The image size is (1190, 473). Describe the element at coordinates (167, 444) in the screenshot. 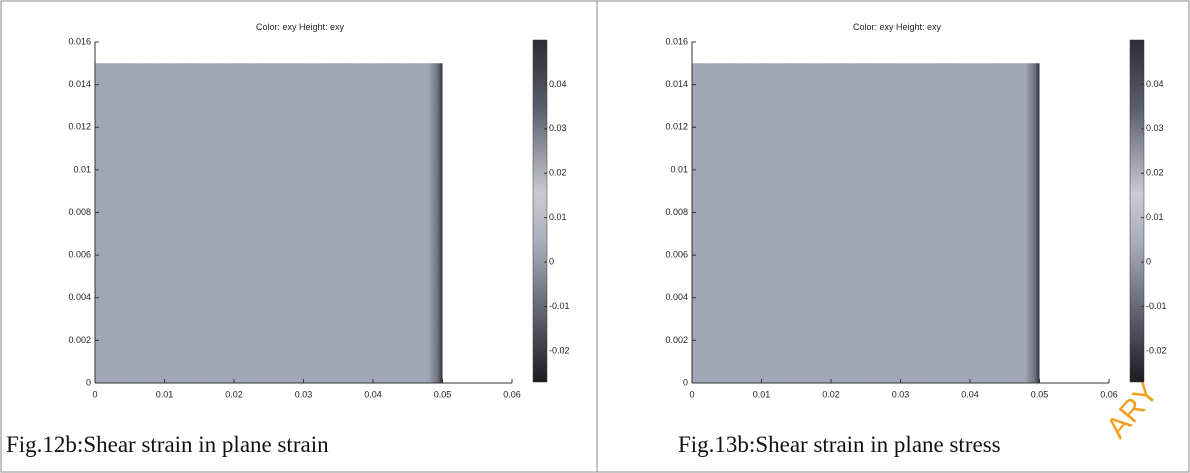

I see `caption: Fig.12b:Shear strain in plane strain` at that location.